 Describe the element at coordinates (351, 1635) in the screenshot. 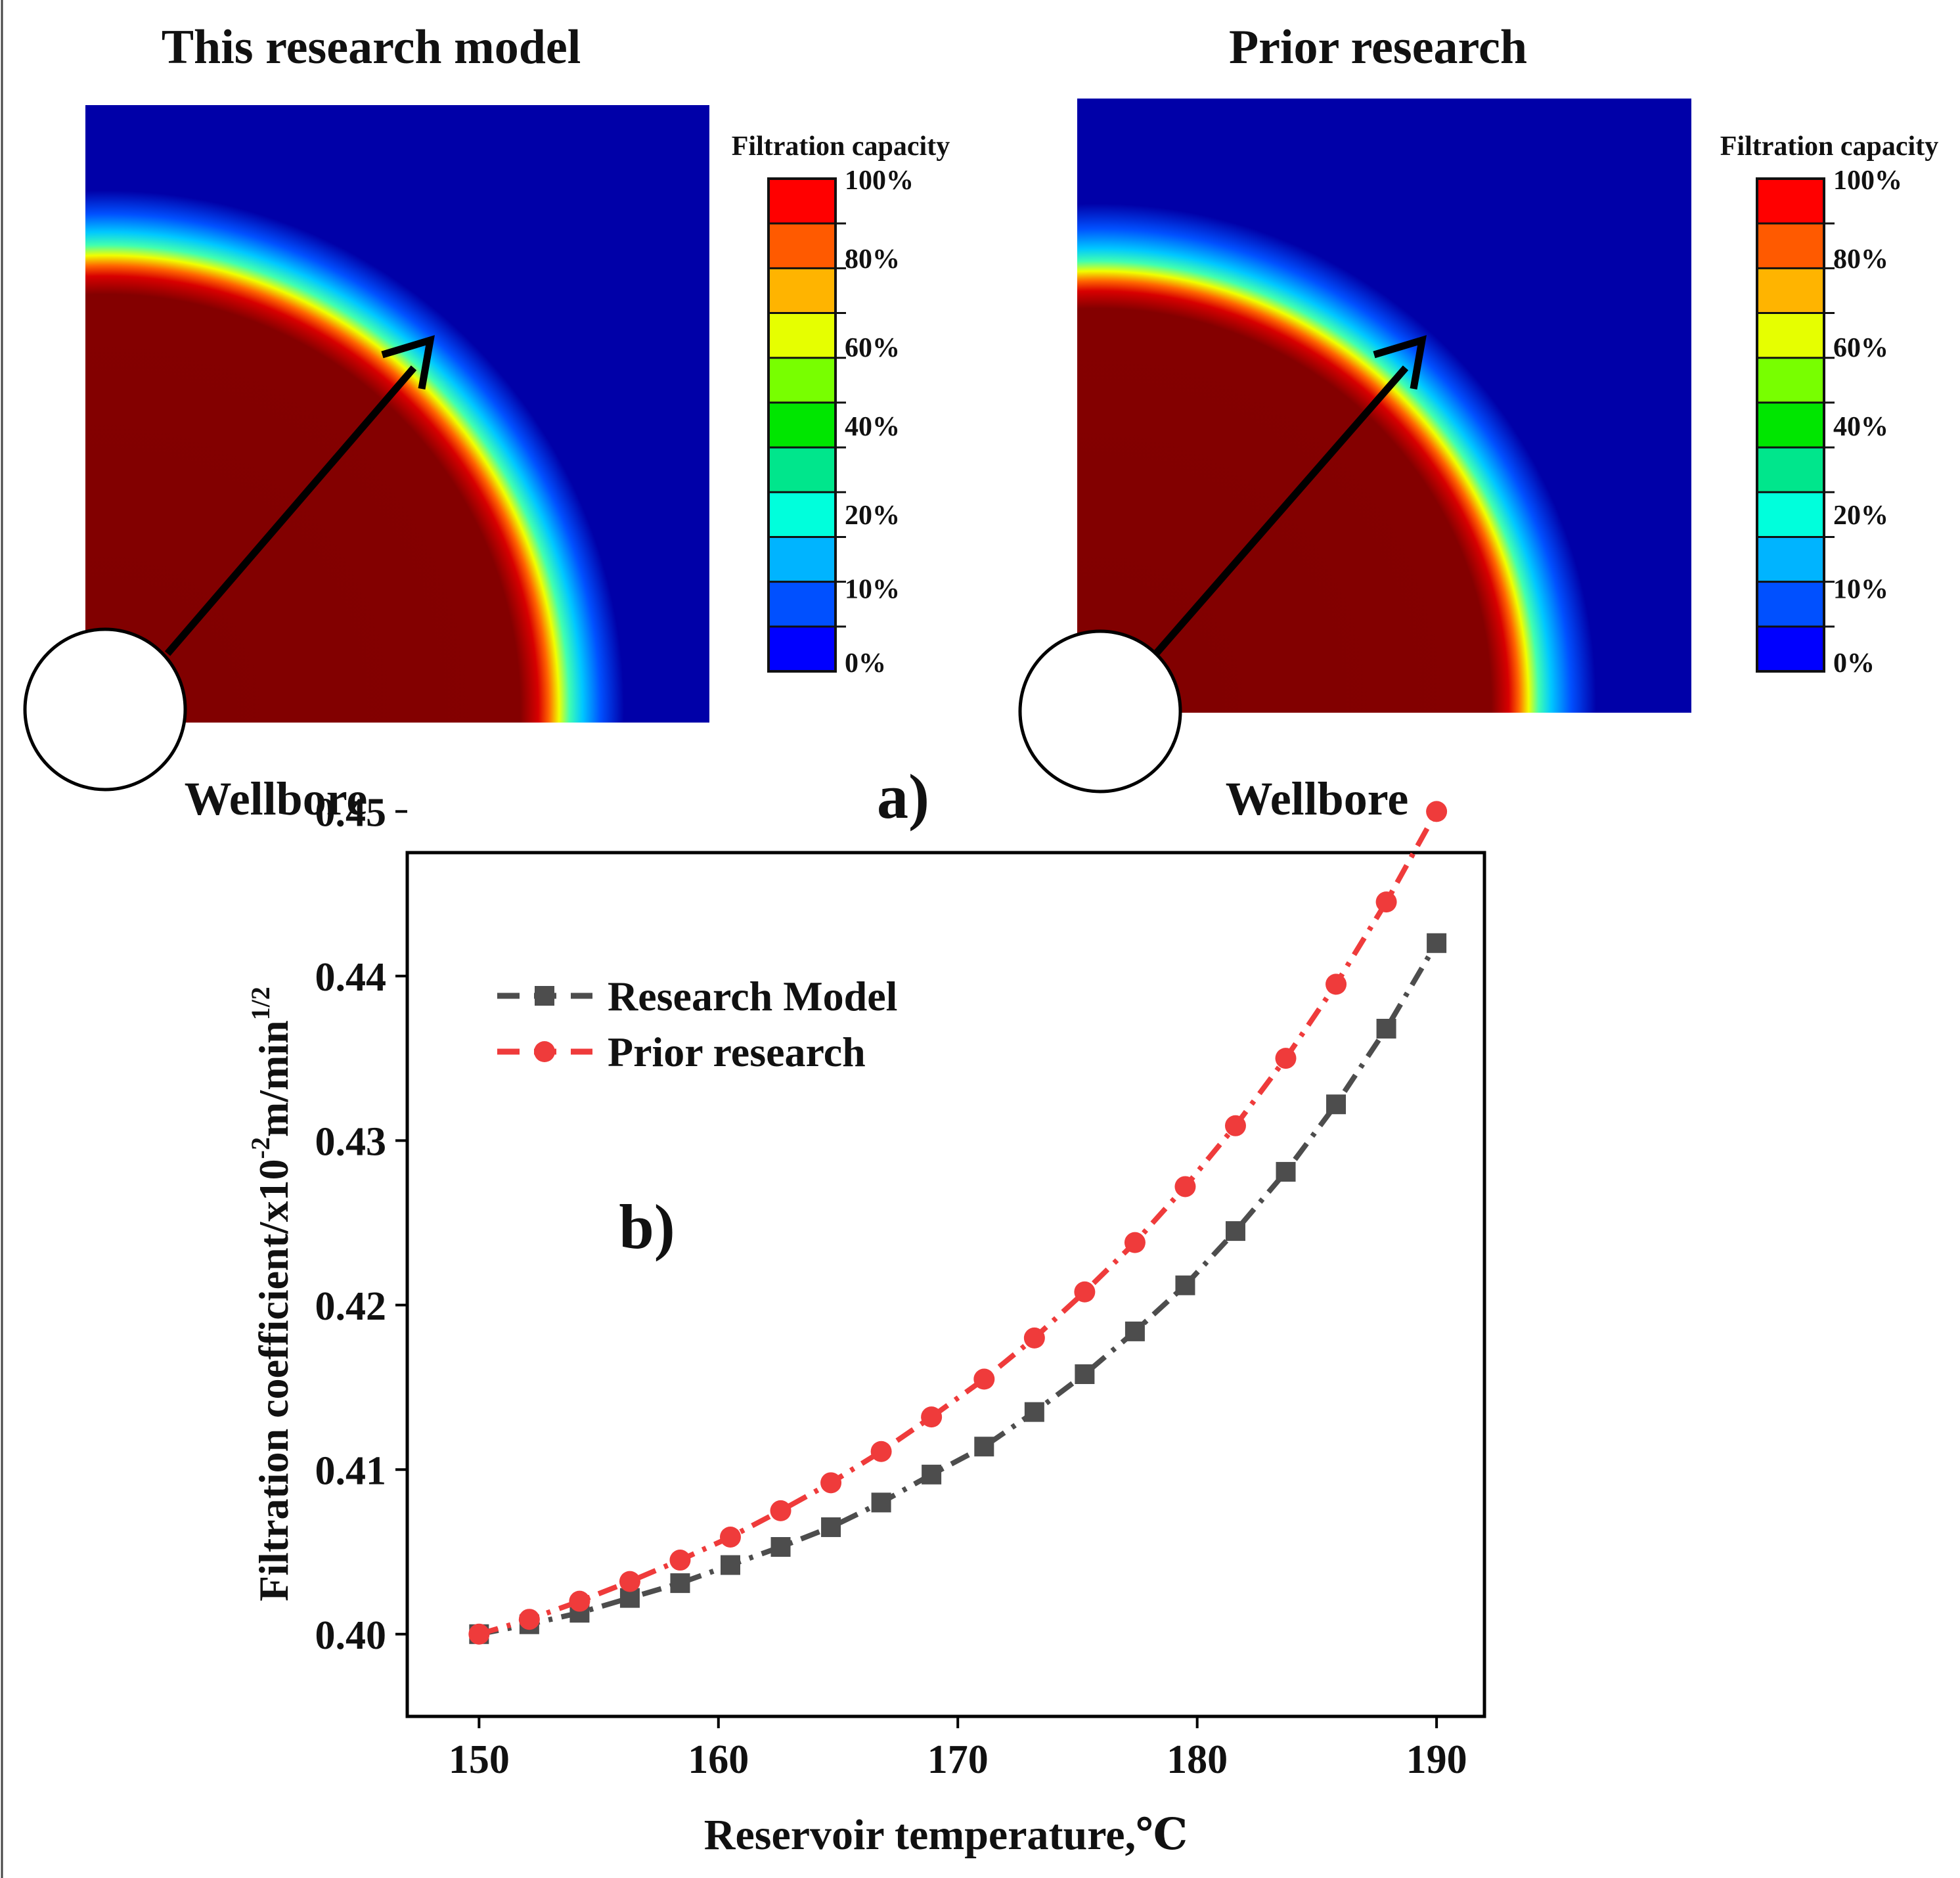

I see `y-tick-label: 0.40` at that location.